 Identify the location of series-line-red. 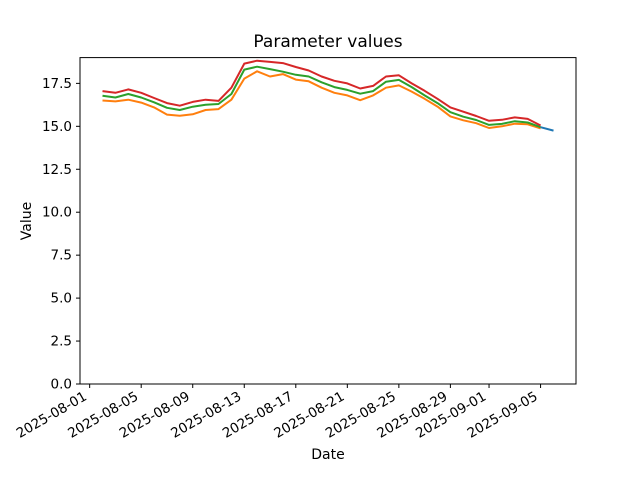
(322, 93).